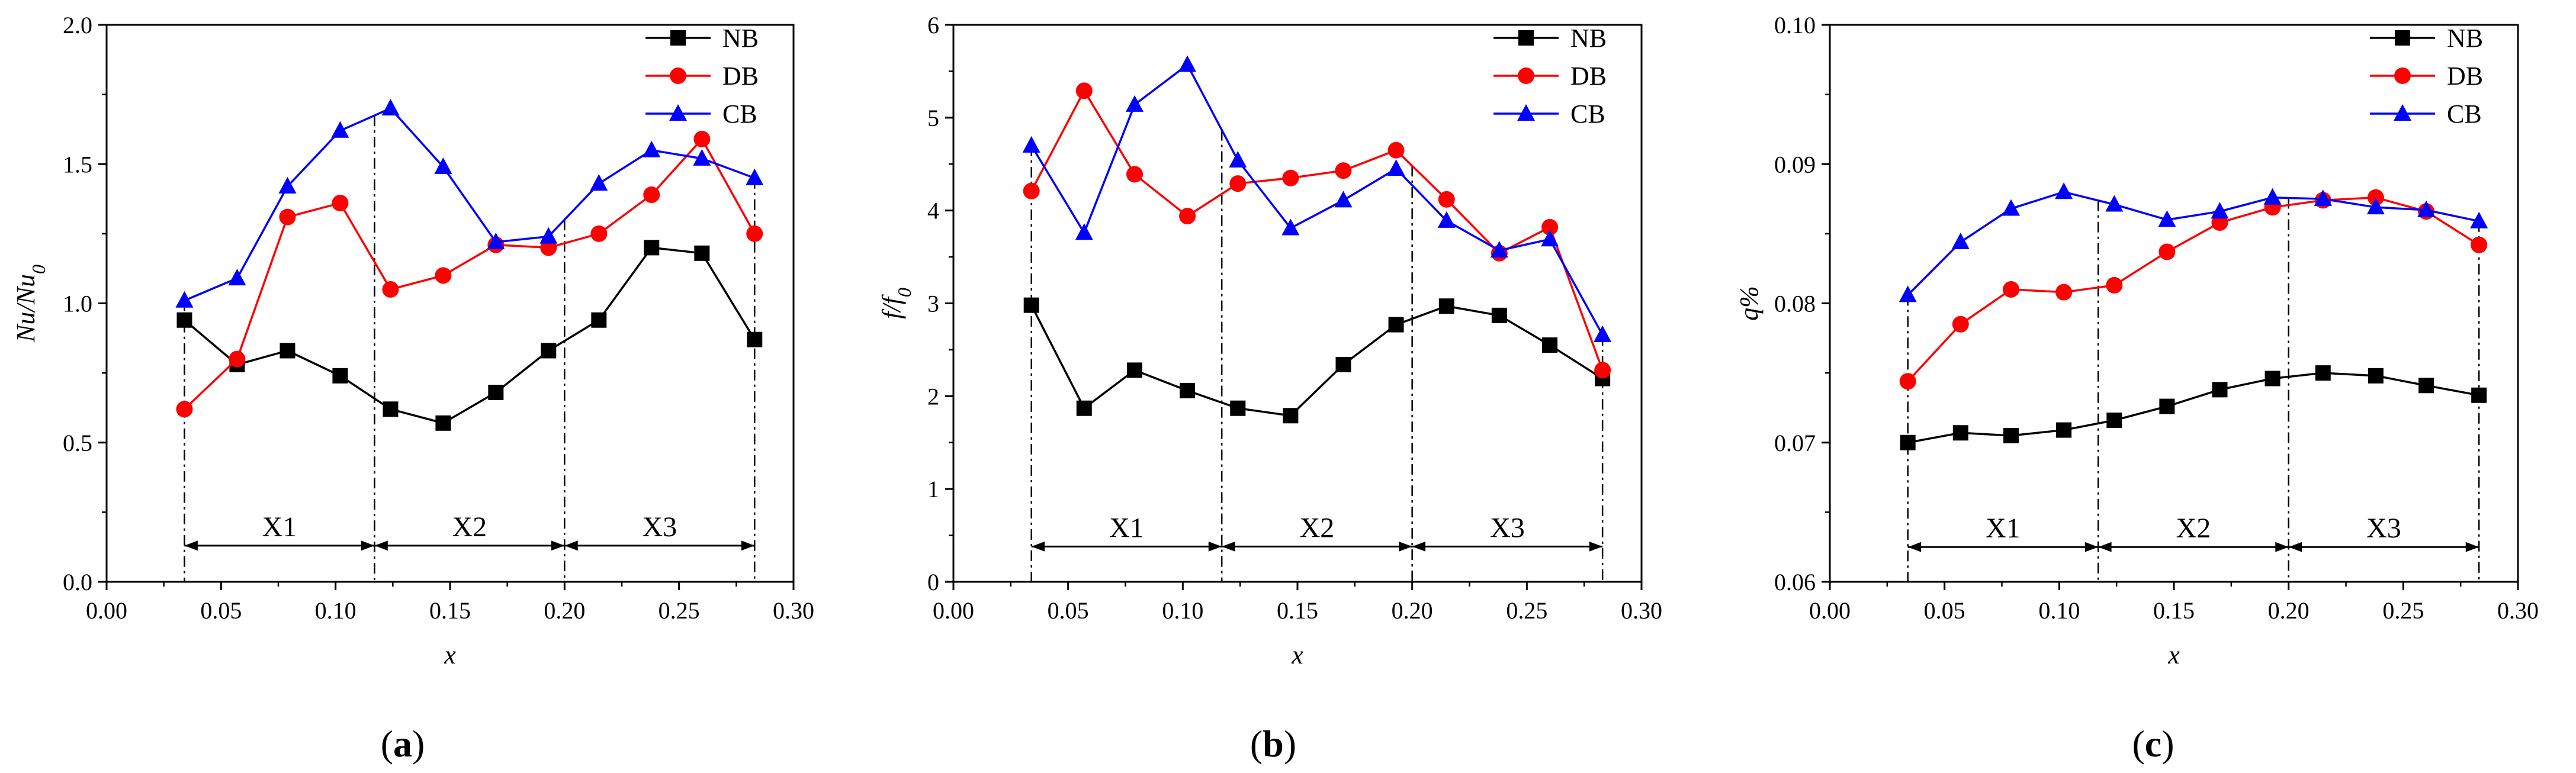  What do you see at coordinates (2174, 610) in the screenshot?
I see `x-tick-label-c-3: 0.15` at bounding box center [2174, 610].